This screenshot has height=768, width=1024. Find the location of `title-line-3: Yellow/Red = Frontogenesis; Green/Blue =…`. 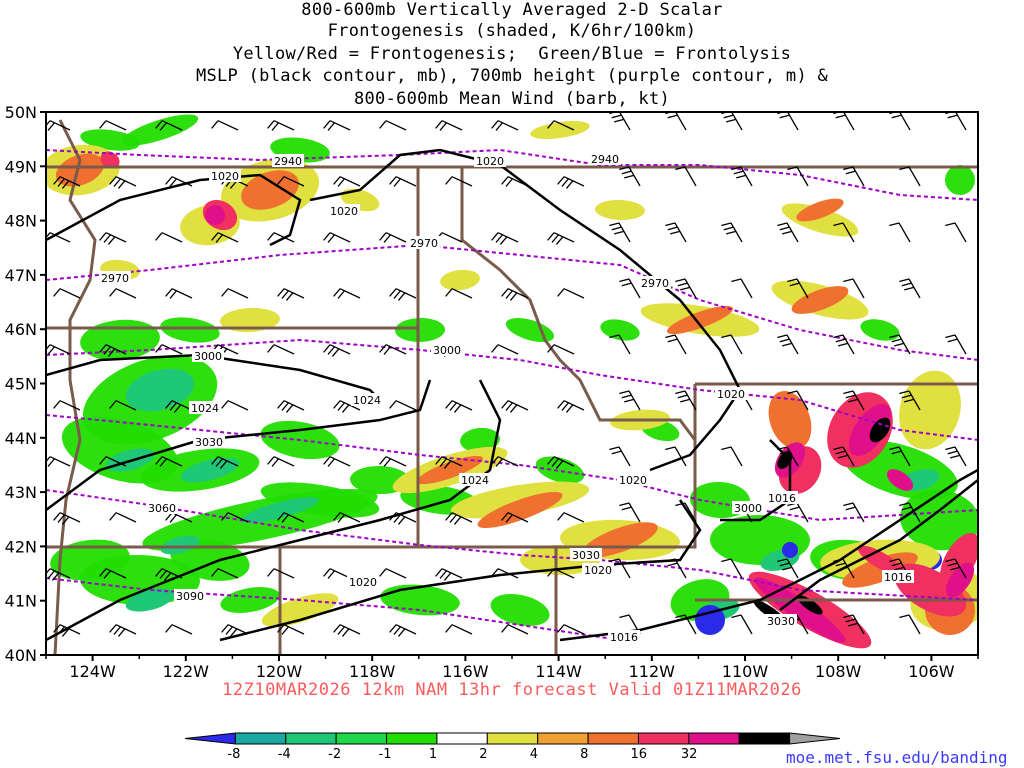

title-line-3: Yellow/Red = Frontogenesis; Green/Blue =… is located at coordinates (512, 54).